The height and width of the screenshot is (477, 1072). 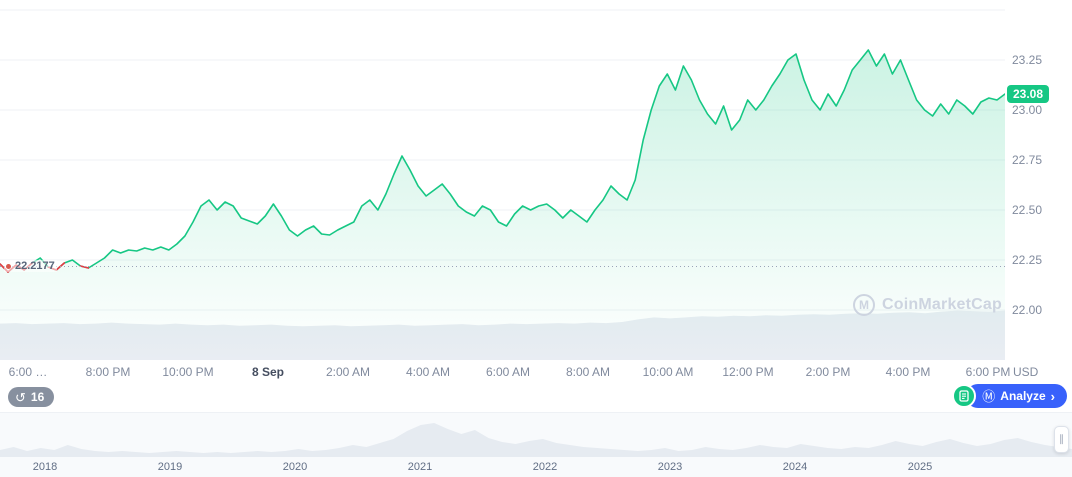 I want to click on previous-close-label: 22.2177, so click(x=30, y=266).